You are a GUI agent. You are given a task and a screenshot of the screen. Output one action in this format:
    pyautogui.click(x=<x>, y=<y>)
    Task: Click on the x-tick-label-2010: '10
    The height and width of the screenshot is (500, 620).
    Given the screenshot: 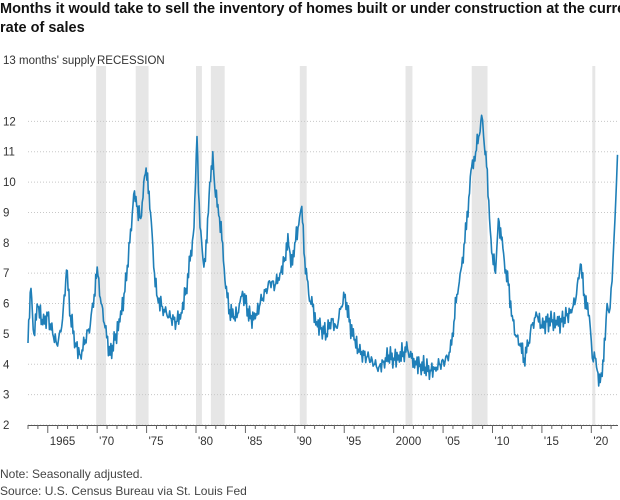 What is the action you would take?
    pyautogui.click(x=501, y=442)
    